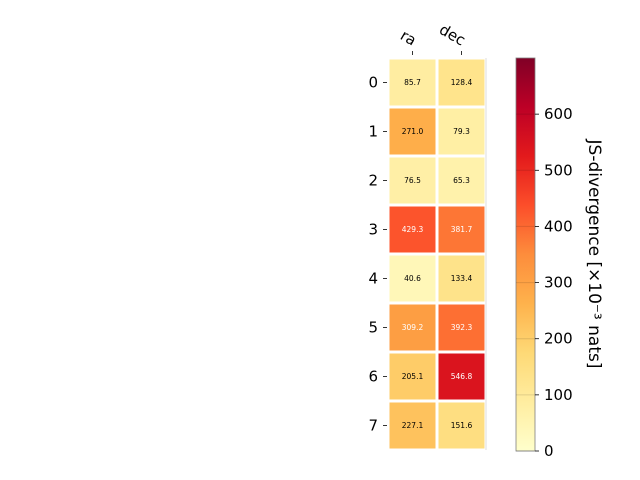 The width and height of the screenshot is (640, 480). Describe the element at coordinates (558, 283) in the screenshot. I see `colorbar-tick-label: 300` at that location.